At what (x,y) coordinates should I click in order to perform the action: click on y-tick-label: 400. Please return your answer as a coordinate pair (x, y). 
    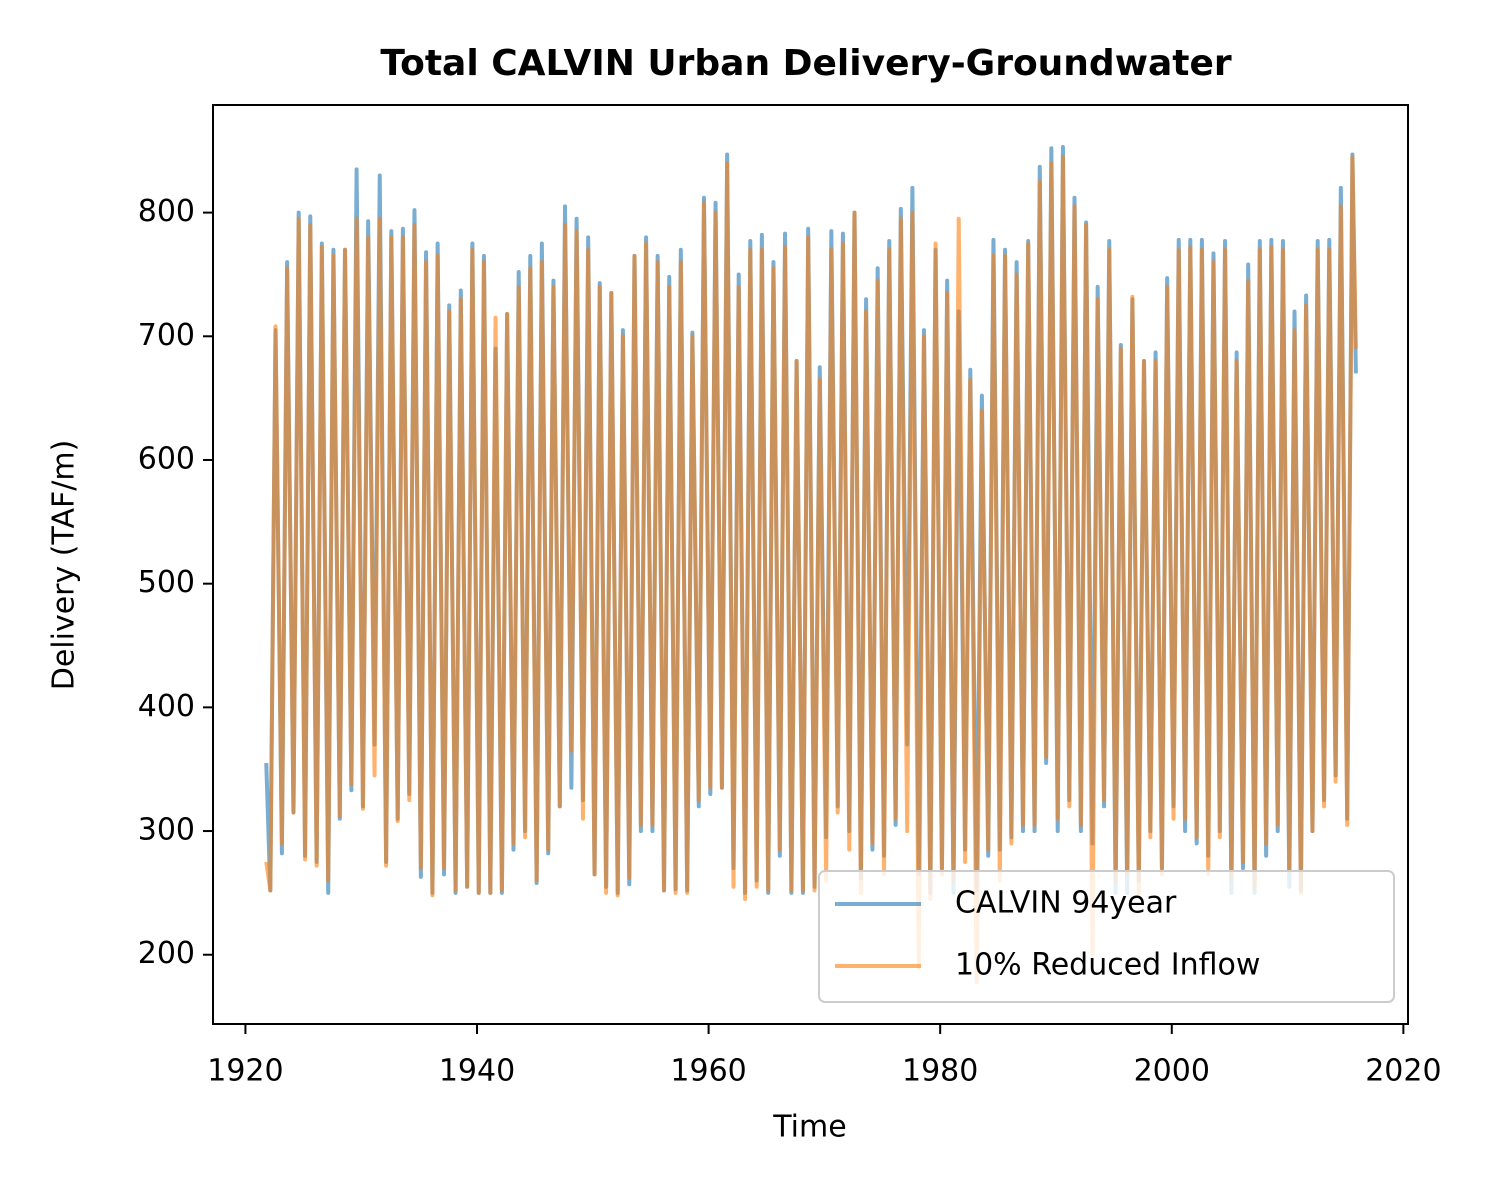
    Looking at the image, I should click on (166, 706).